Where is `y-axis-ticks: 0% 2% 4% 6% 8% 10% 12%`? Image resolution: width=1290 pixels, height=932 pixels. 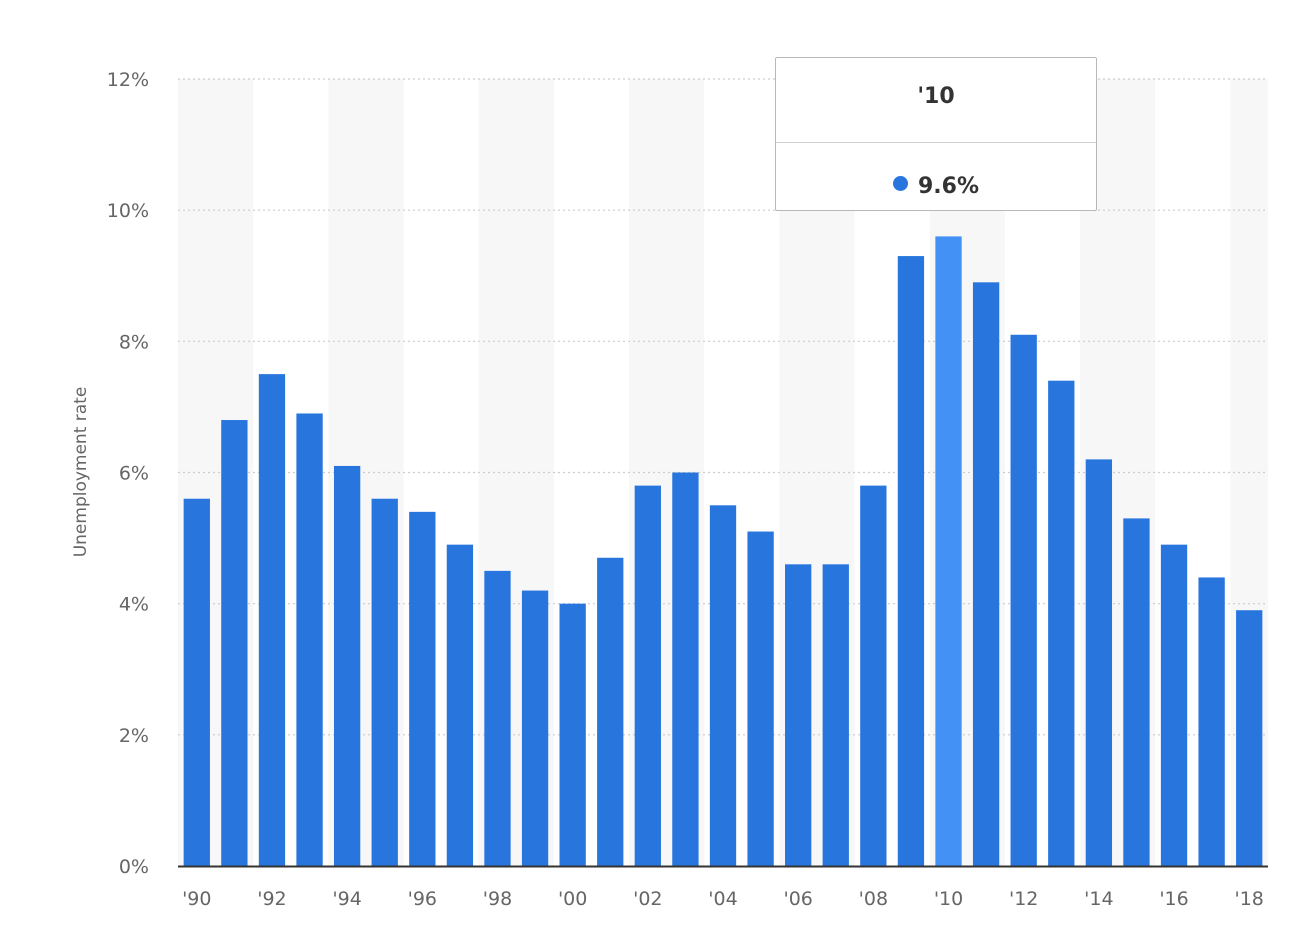 y-axis-ticks: 0% 2% 4% 6% 8% 10% 12% is located at coordinates (128, 473).